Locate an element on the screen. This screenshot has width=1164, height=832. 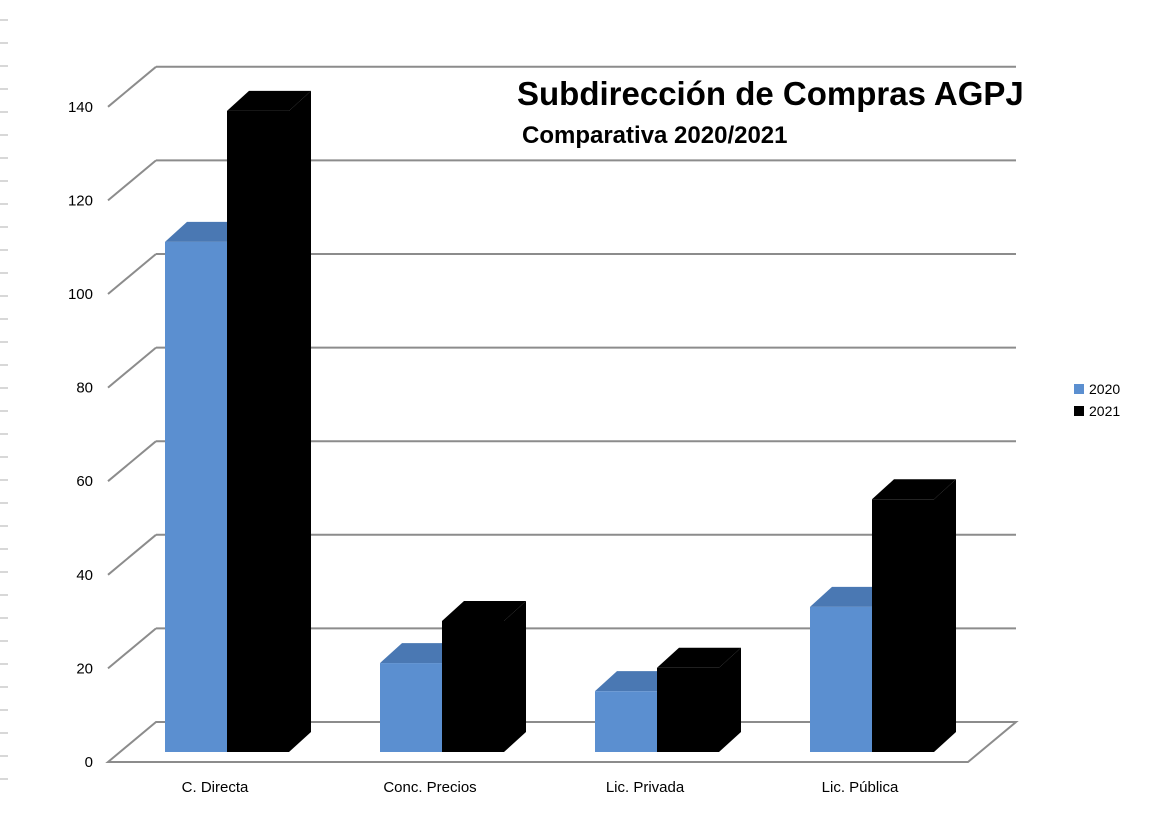
bar-2021-lic-p-blica is located at coordinates (914, 615).